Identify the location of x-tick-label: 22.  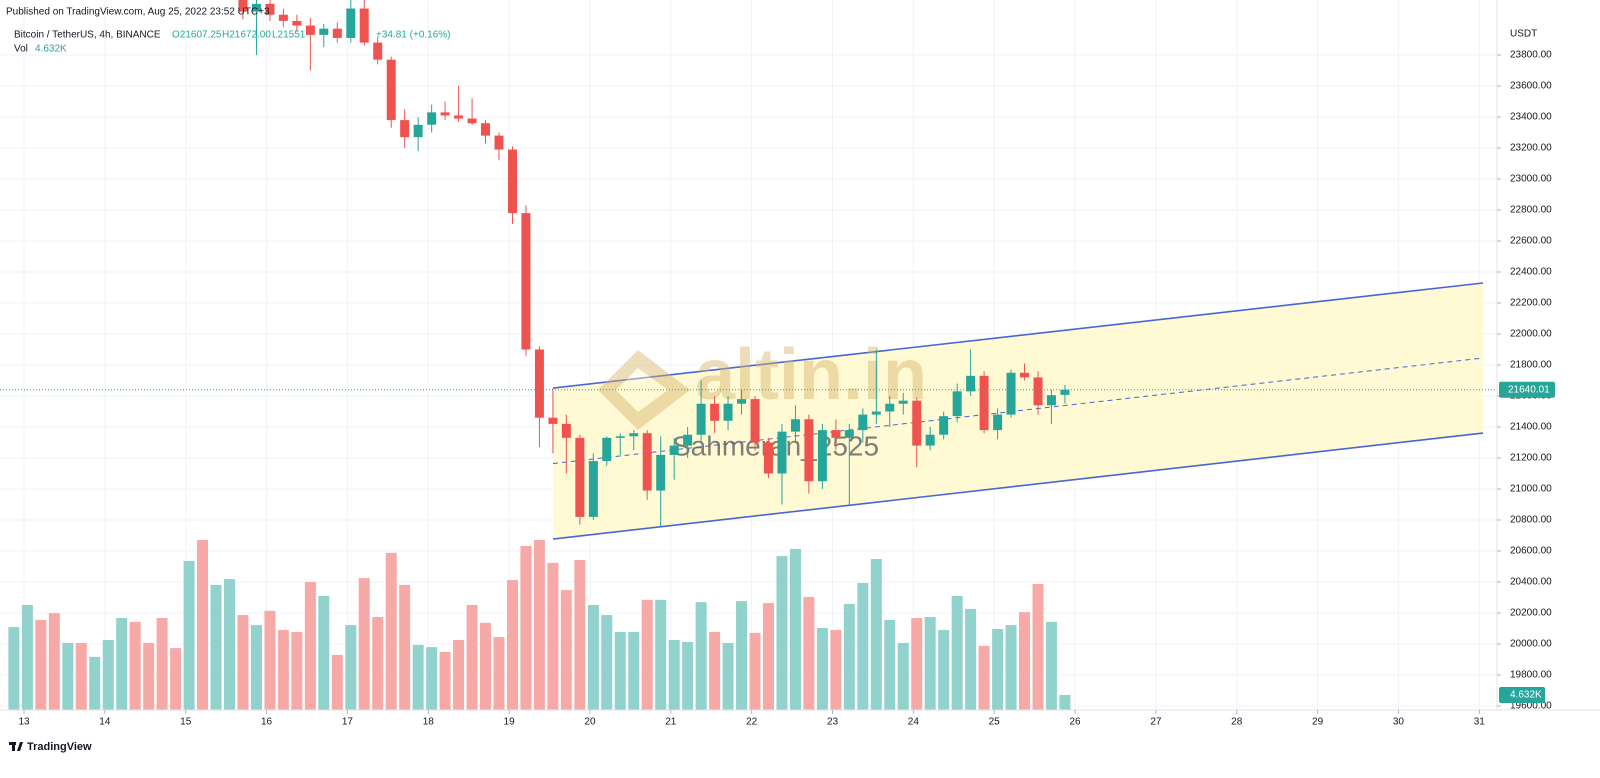
(752, 722).